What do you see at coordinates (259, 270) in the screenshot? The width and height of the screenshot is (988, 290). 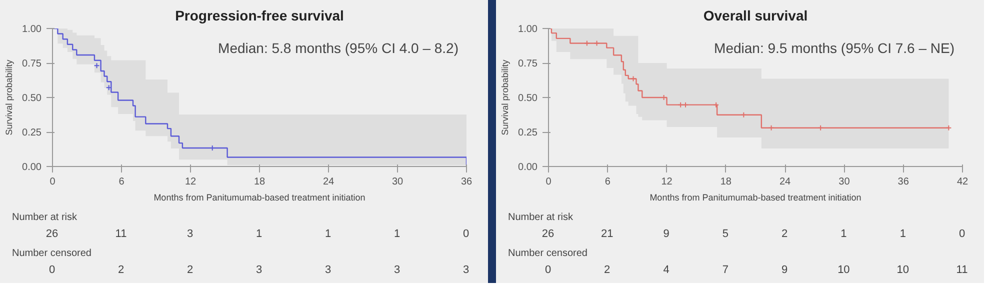 I see `text: 0 2 2 3 3 3 3` at bounding box center [259, 270].